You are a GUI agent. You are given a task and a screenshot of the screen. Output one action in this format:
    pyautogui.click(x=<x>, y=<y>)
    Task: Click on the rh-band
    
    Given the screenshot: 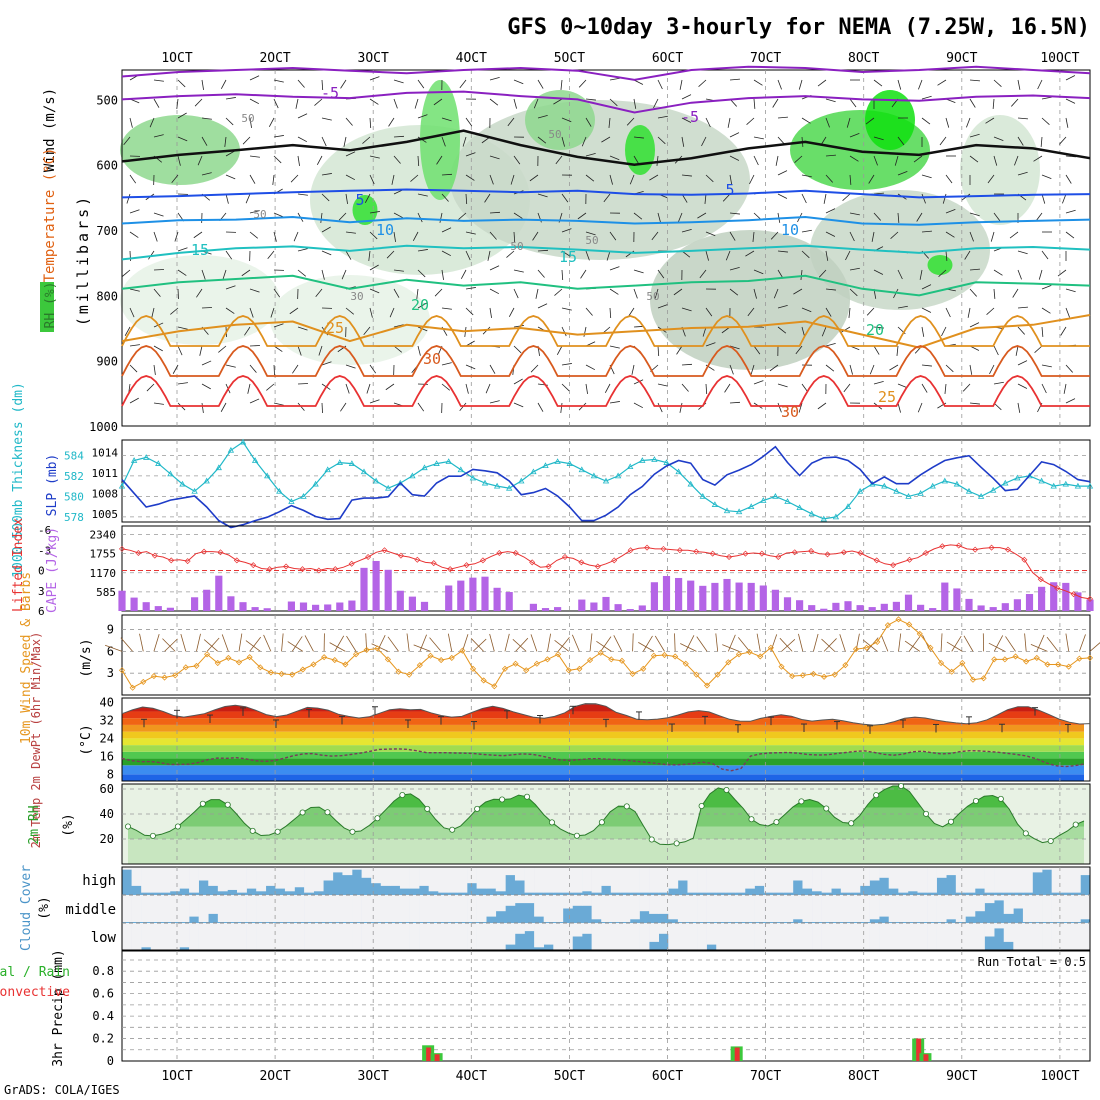 What is the action you would take?
    pyautogui.click(x=606, y=832)
    